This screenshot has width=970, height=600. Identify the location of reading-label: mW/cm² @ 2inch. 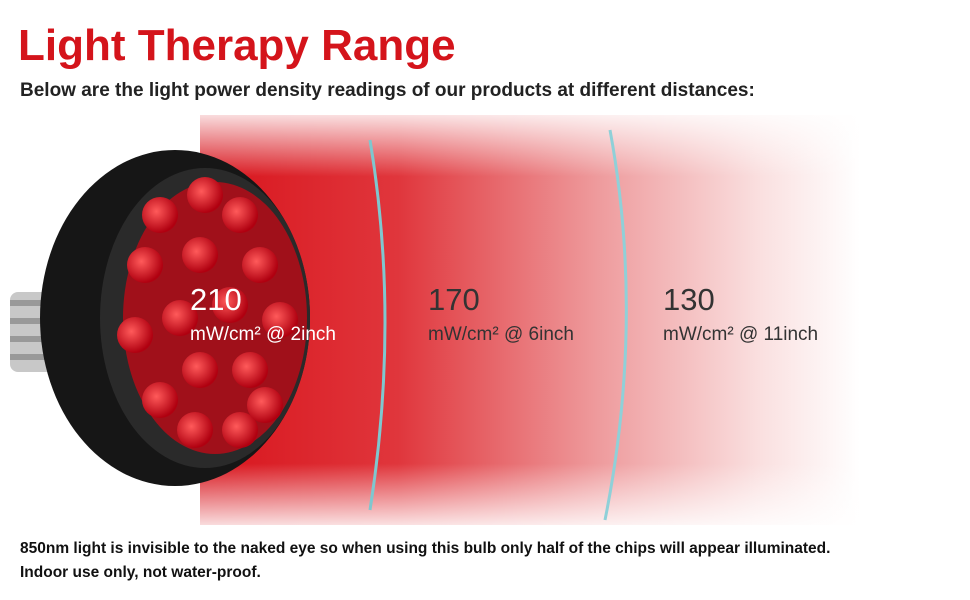
(263, 334).